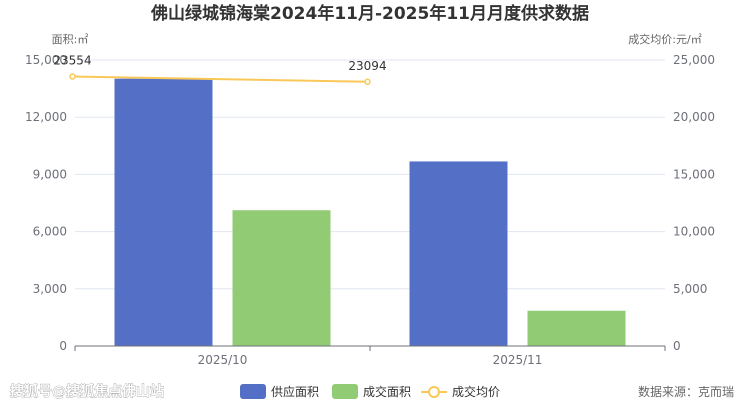 Image resolution: width=740 pixels, height=406 pixels. I want to click on legend-swatch-deal, so click(345, 391).